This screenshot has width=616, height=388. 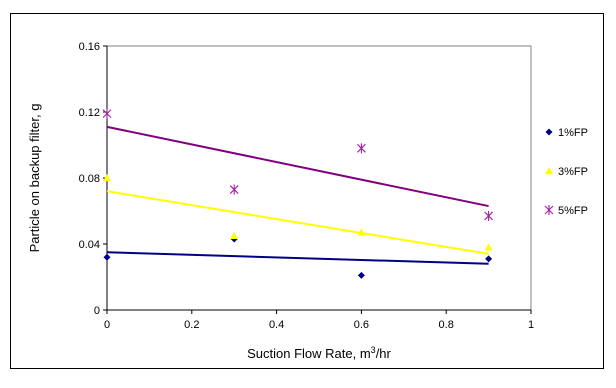 I want to click on x-tick-label: 0.2, so click(x=191, y=325).